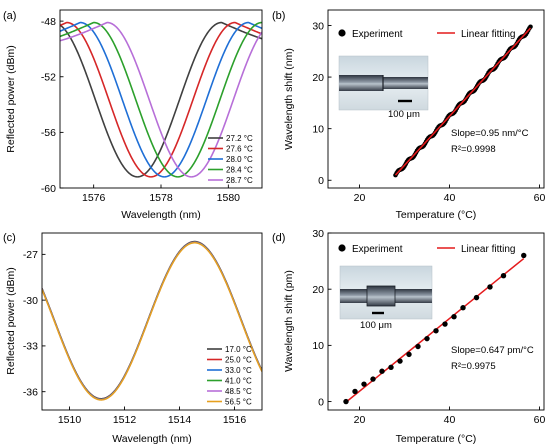 This screenshot has height=448, width=550. I want to click on panel-a-legend-label: 28.4 °C, so click(239, 170).